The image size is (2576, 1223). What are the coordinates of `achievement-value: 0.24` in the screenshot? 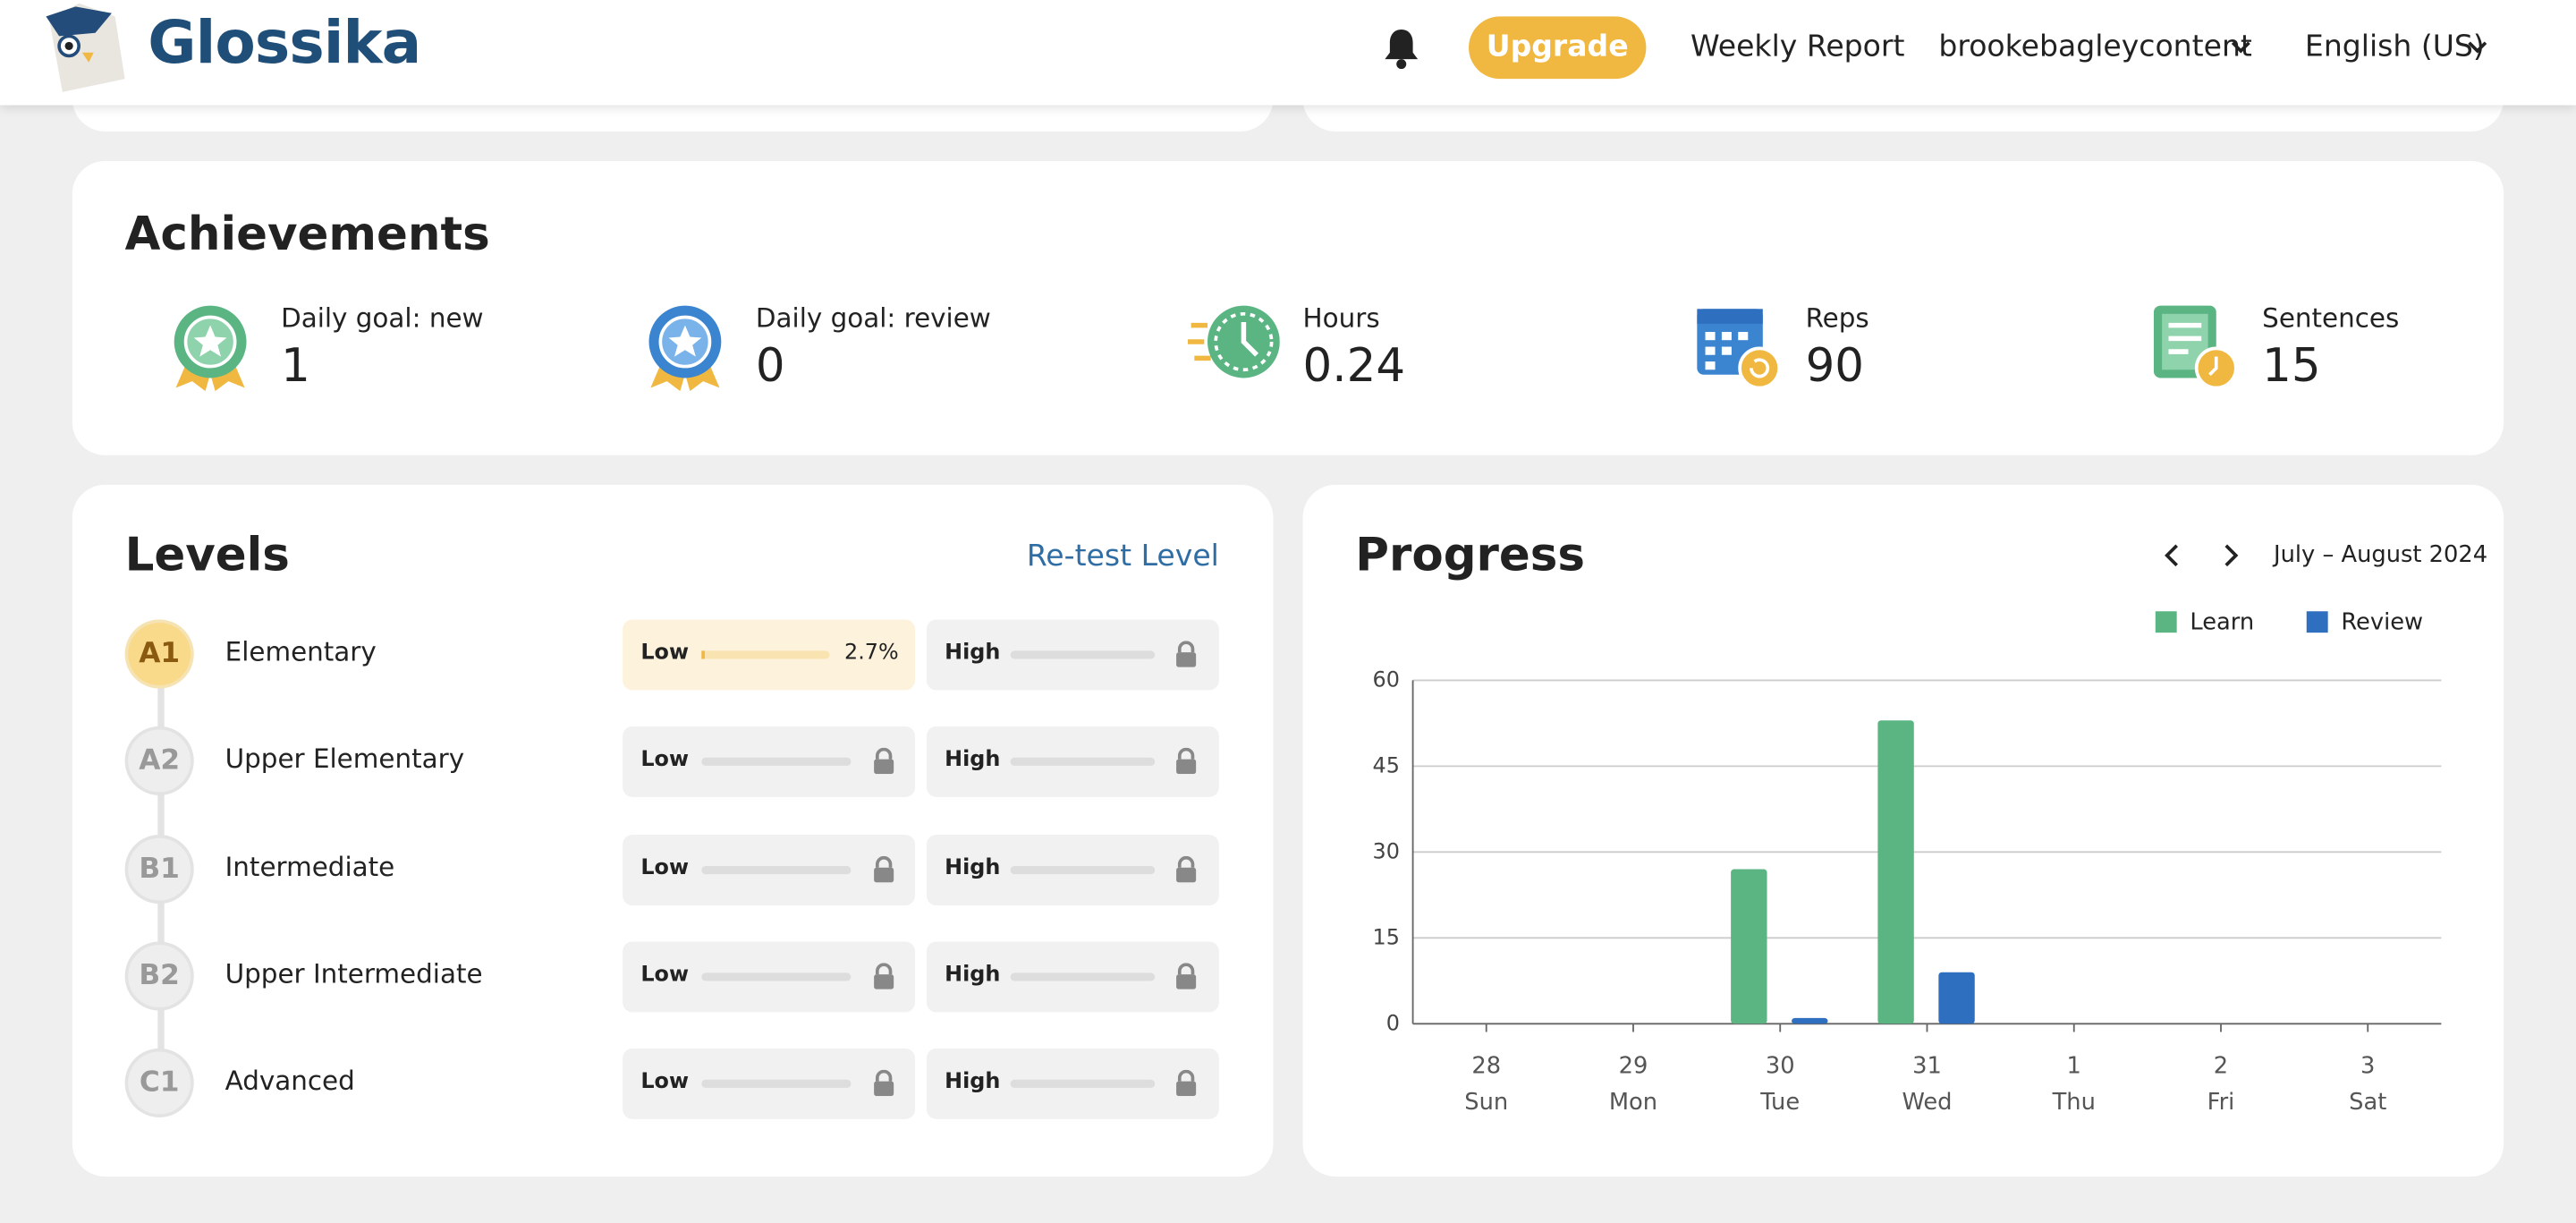 It's located at (1354, 365).